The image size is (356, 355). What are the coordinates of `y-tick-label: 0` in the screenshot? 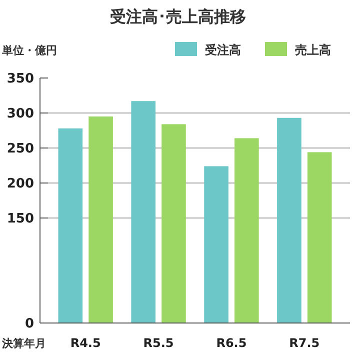 It's located at (29, 324).